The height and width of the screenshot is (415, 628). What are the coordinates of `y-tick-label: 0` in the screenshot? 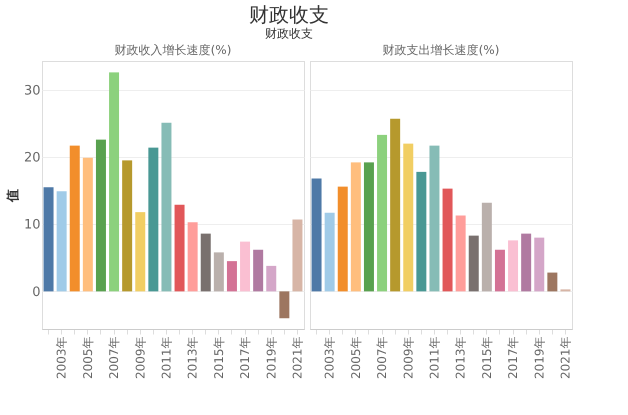 It's located at (36, 292).